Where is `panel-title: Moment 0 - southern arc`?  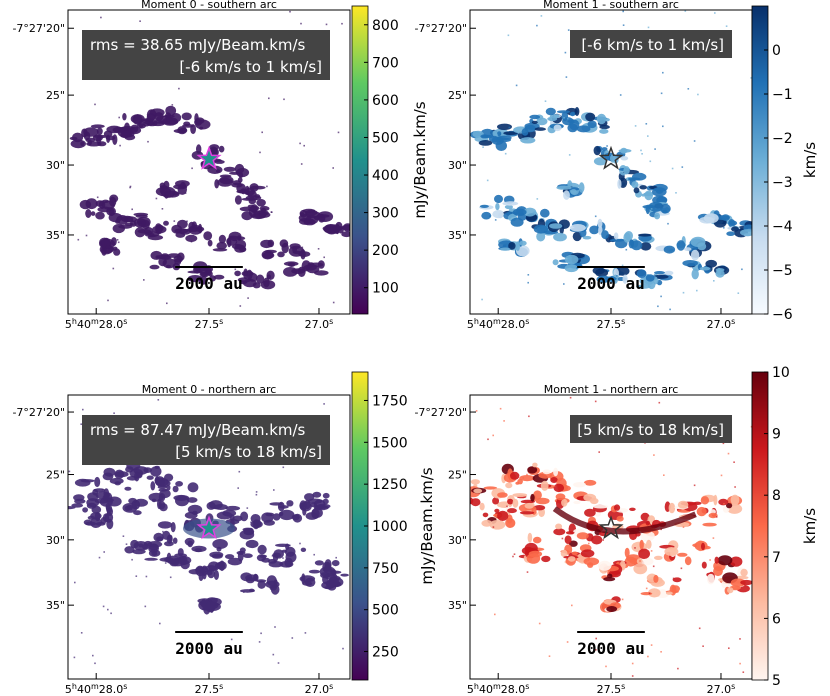
panel-title: Moment 0 - southern arc is located at coordinates (209, 5).